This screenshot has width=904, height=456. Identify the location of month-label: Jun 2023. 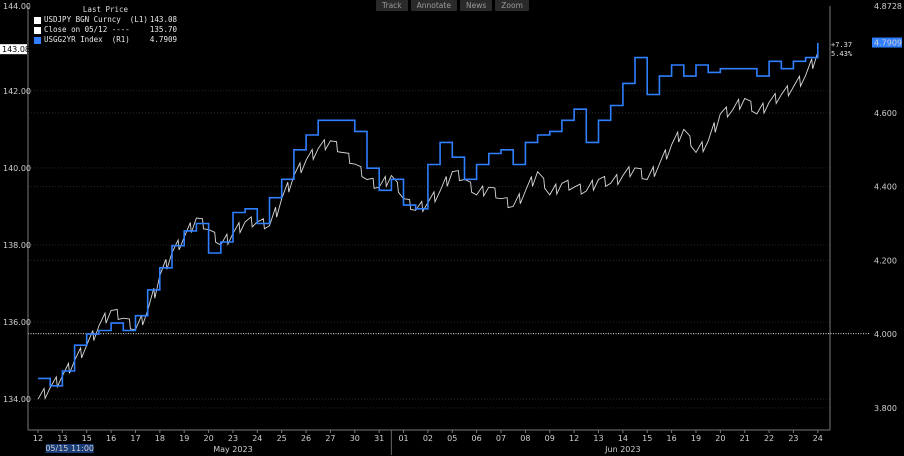
(622, 449).